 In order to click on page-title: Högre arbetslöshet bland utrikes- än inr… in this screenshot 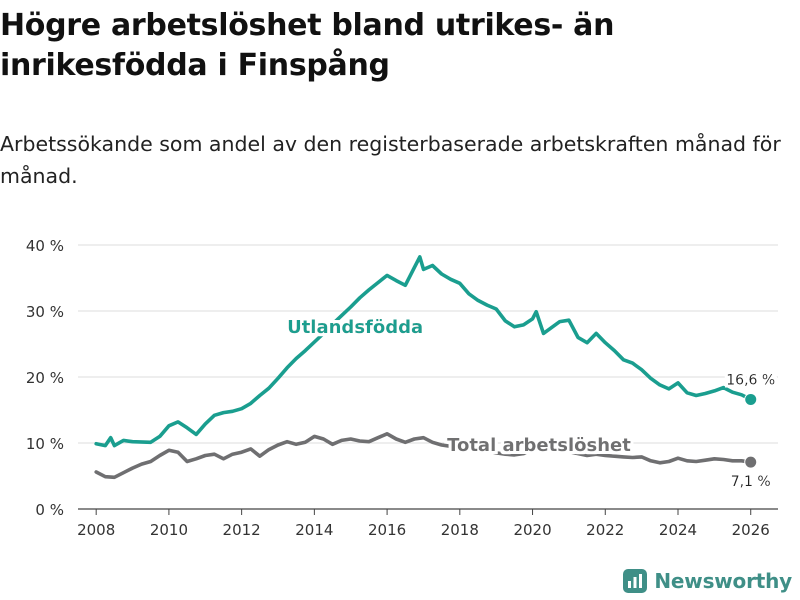, I will do `click(307, 45)`.